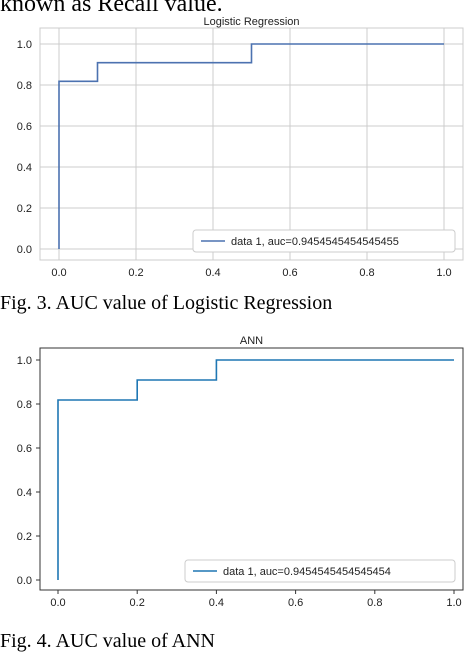 This screenshot has width=474, height=653. What do you see at coordinates (251, 341) in the screenshot?
I see `chart-title: ANN` at bounding box center [251, 341].